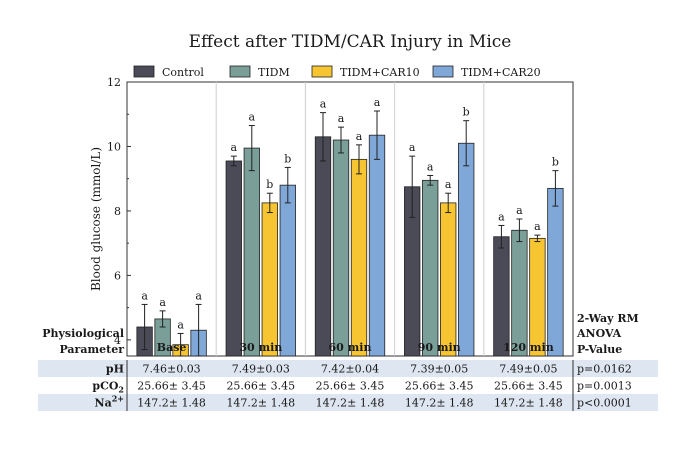 The width and height of the screenshot is (700, 450). Describe the element at coordinates (501, 72) in the screenshot. I see `legend-label: TIDM+CAR20` at that location.